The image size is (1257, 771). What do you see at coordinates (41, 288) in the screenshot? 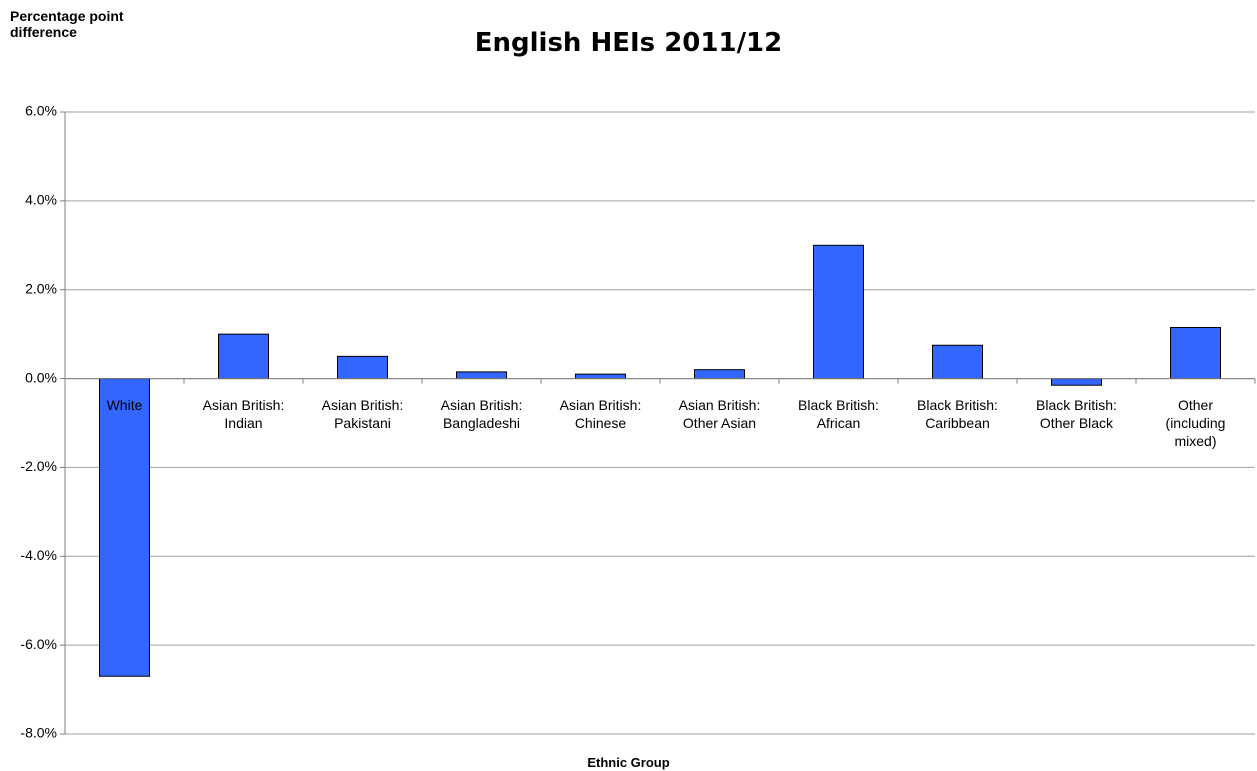
I see `y-tick-label: 2.0%` at bounding box center [41, 288].